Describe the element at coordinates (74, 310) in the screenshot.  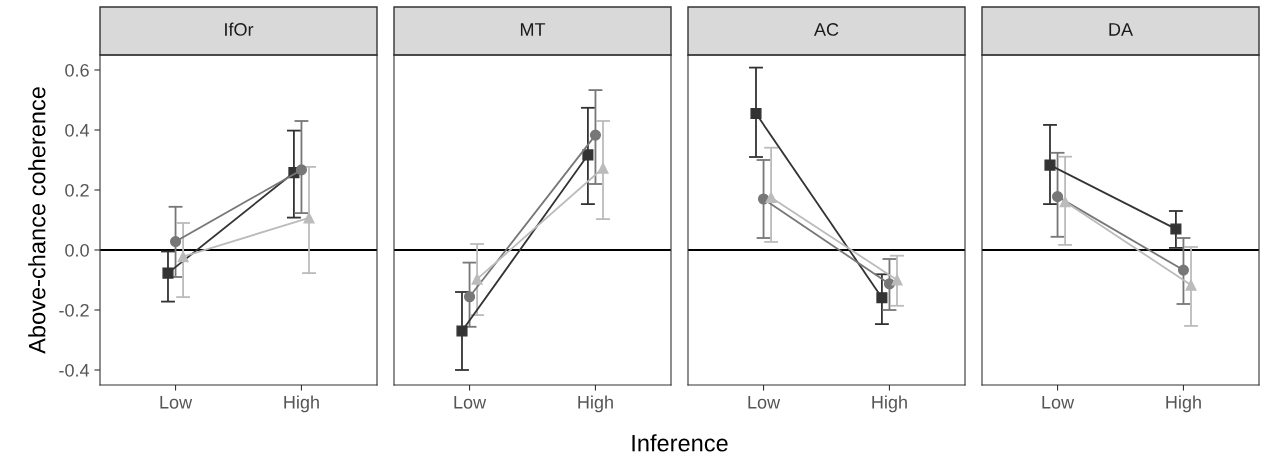
I see `y-tick-label: -0.2` at that location.